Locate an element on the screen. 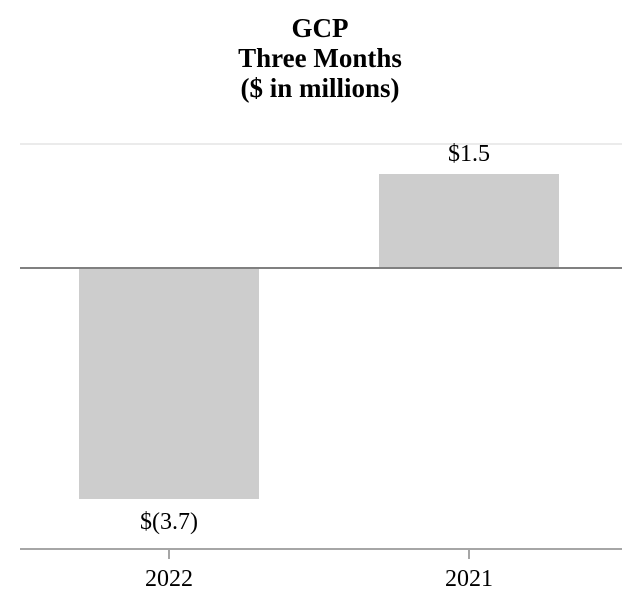  x-axis-line is located at coordinates (321, 549).